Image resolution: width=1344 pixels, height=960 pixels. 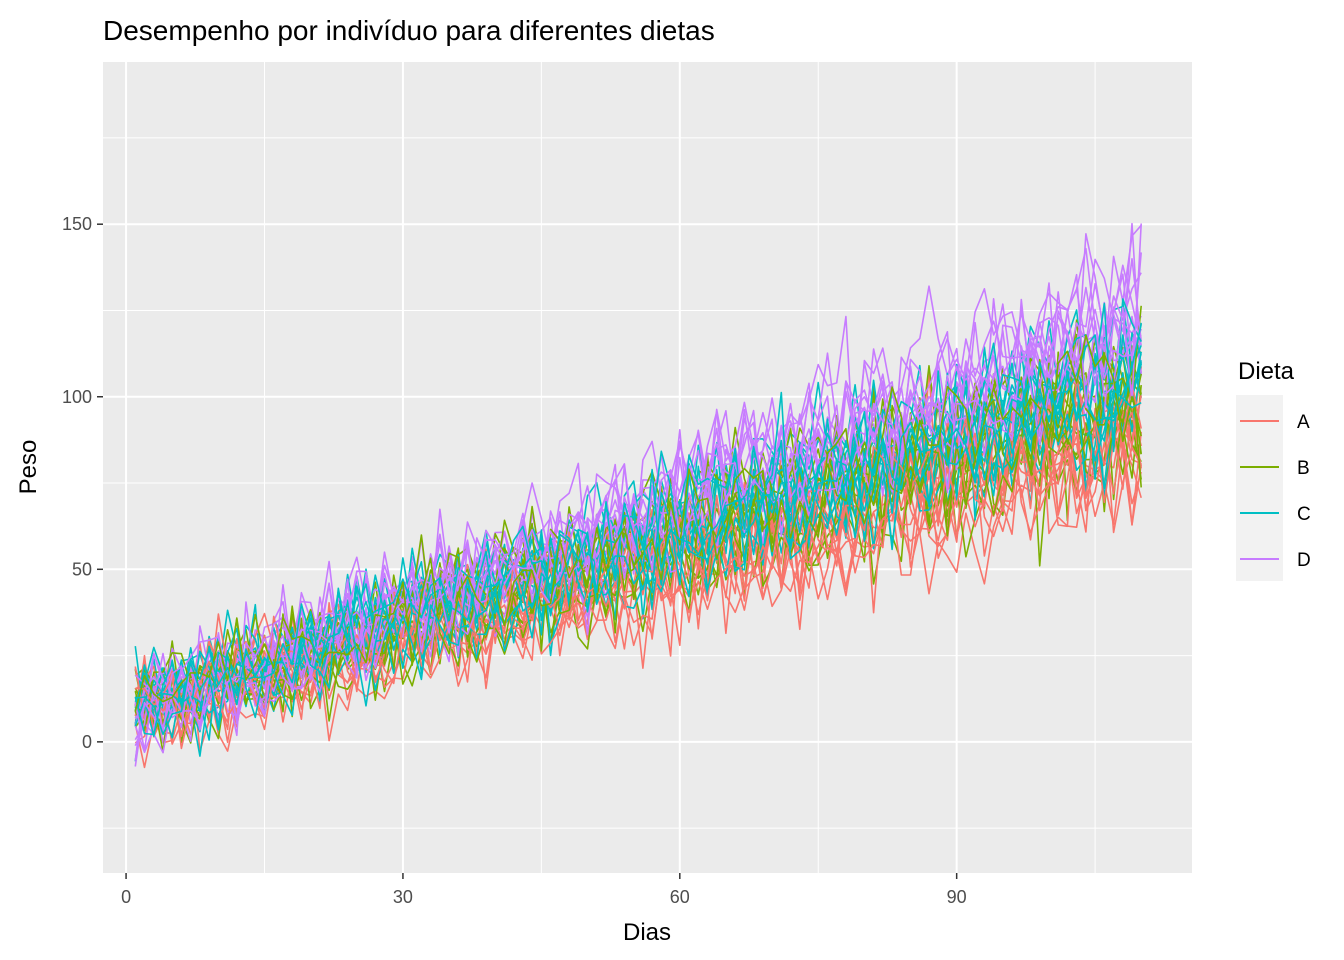 What do you see at coordinates (77, 224) in the screenshot?
I see `y-tick-label: 150` at bounding box center [77, 224].